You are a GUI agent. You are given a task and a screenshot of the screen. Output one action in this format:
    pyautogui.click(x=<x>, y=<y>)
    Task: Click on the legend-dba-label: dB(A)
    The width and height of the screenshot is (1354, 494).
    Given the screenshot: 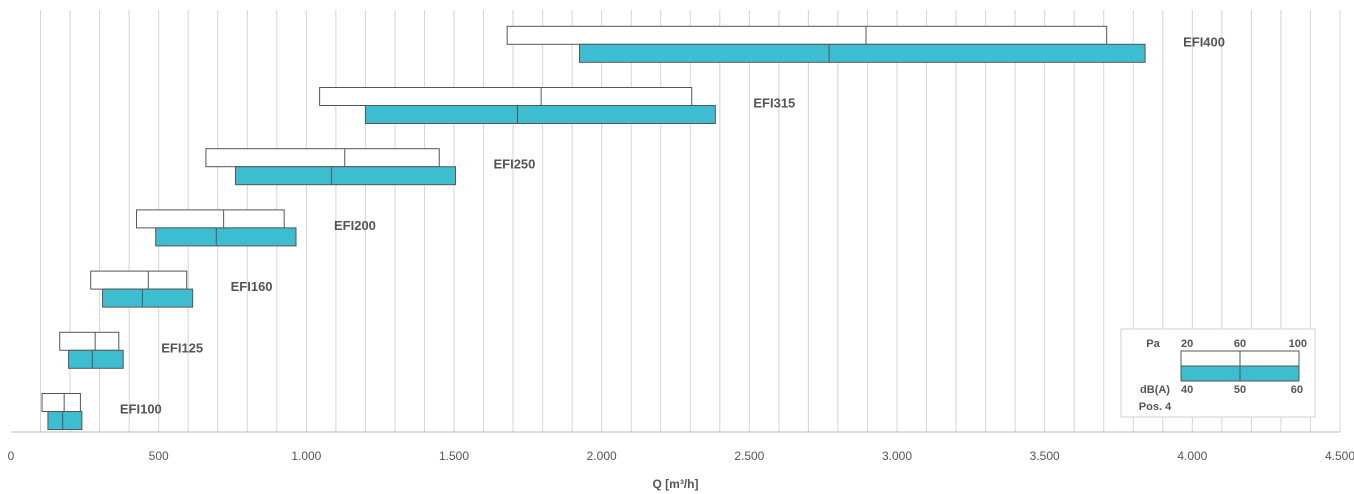 What is the action you would take?
    pyautogui.click(x=1155, y=390)
    